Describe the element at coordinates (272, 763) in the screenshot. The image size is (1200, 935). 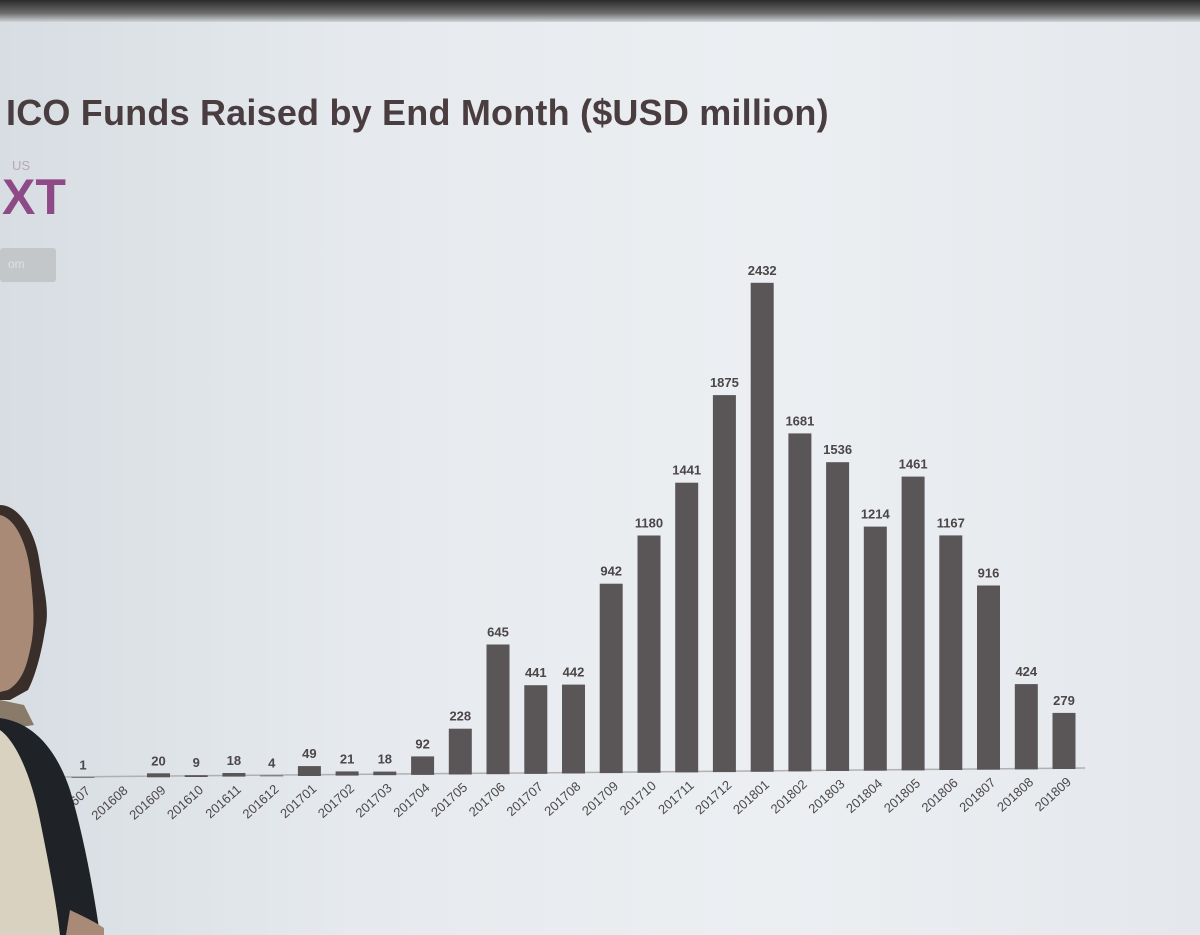
I see `value-label-201612: 4` at that location.